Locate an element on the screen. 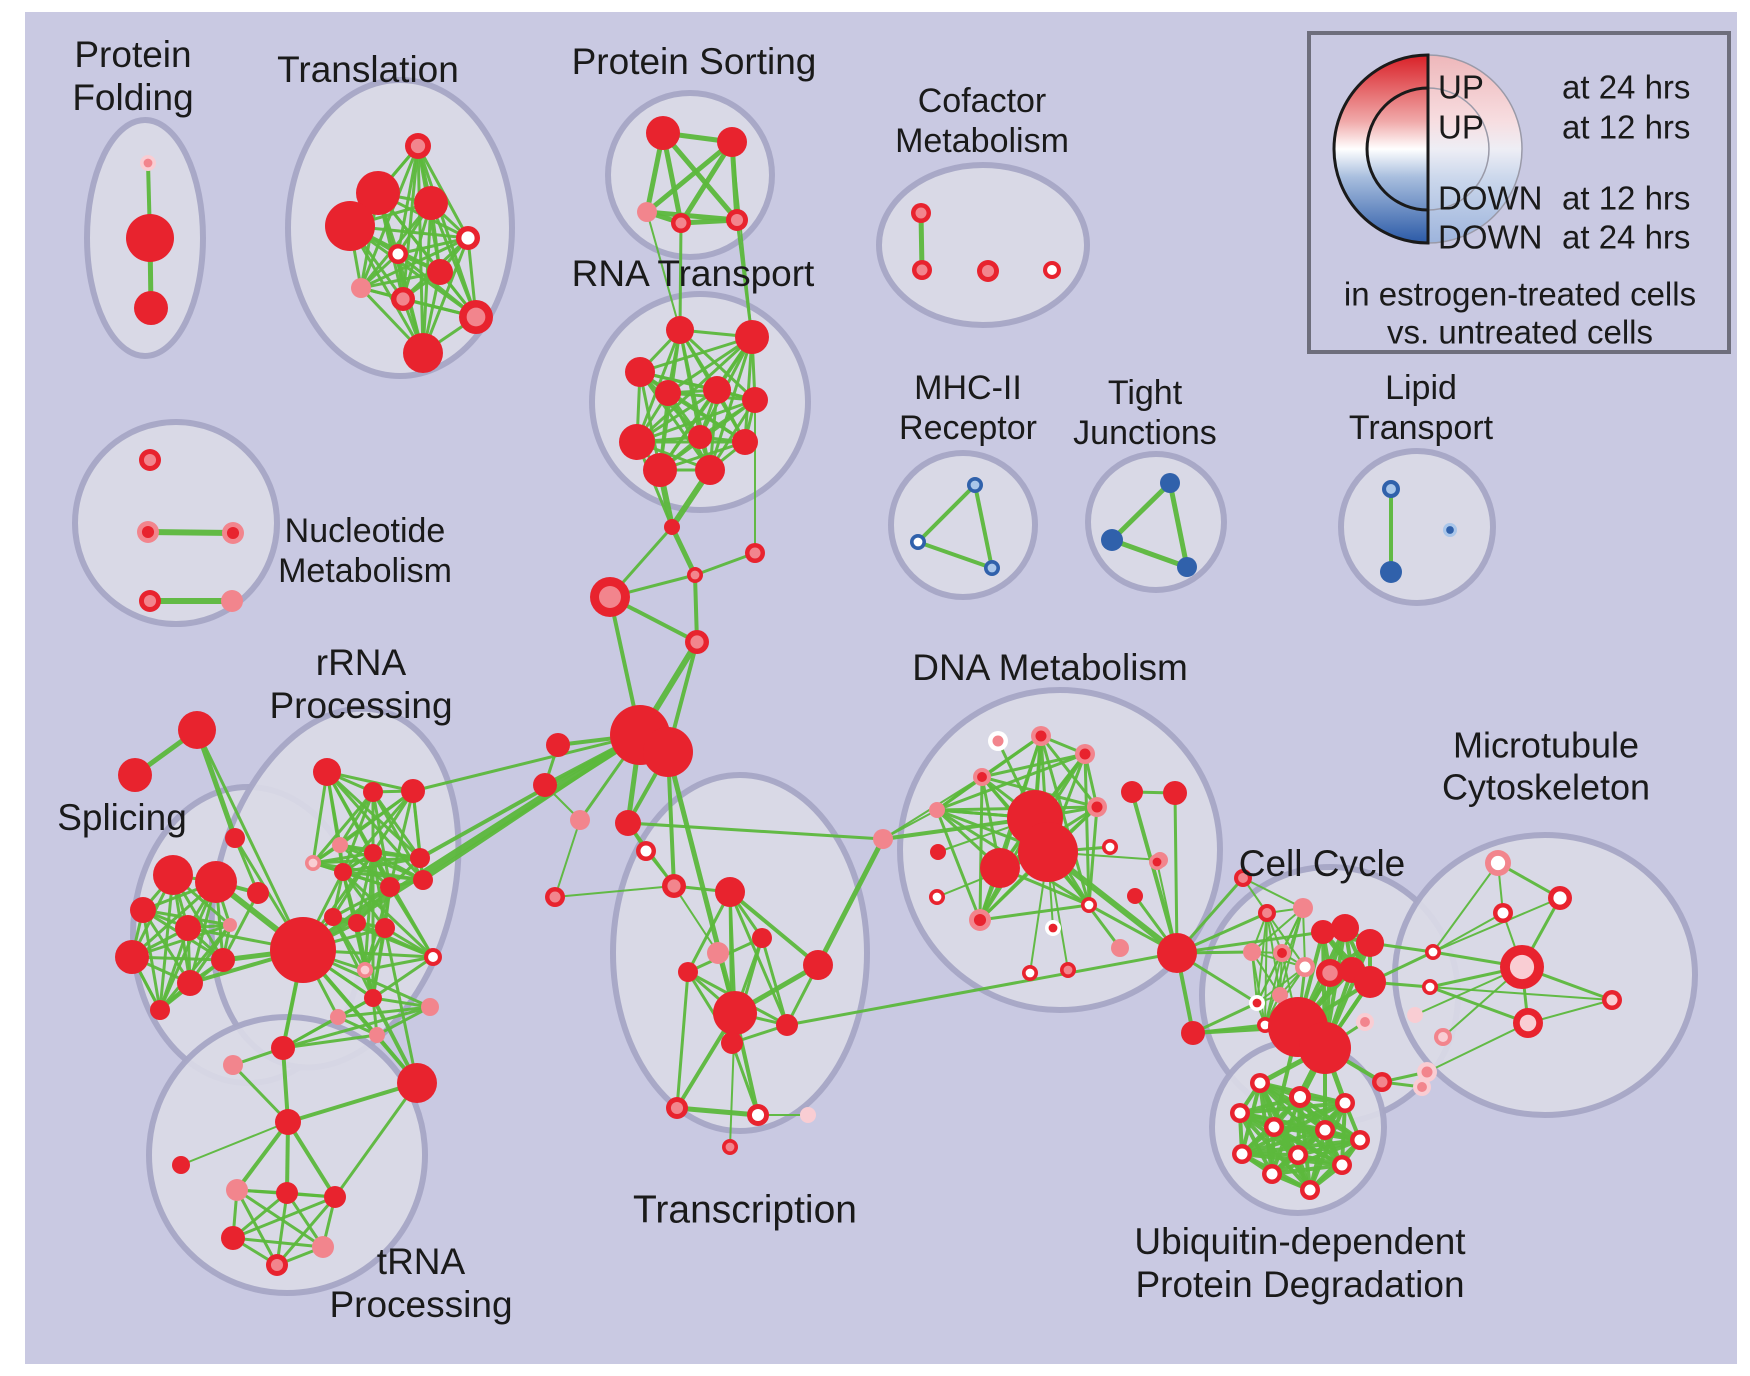 This screenshot has height=1376, width=1750. cluster-blob-mhc-ii-receptor is located at coordinates (963, 525).